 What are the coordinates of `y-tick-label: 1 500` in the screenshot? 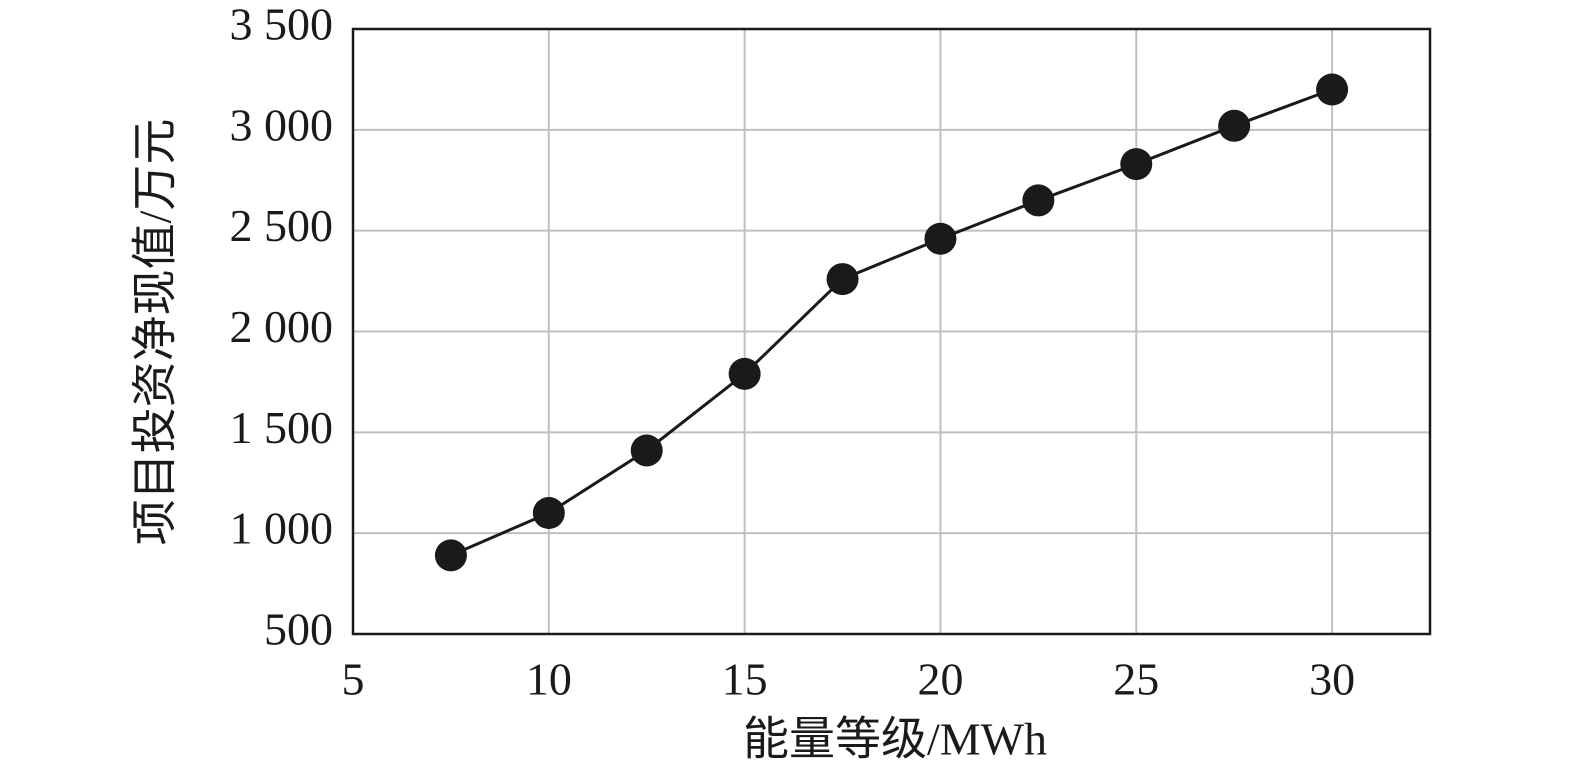 It's located at (282, 427).